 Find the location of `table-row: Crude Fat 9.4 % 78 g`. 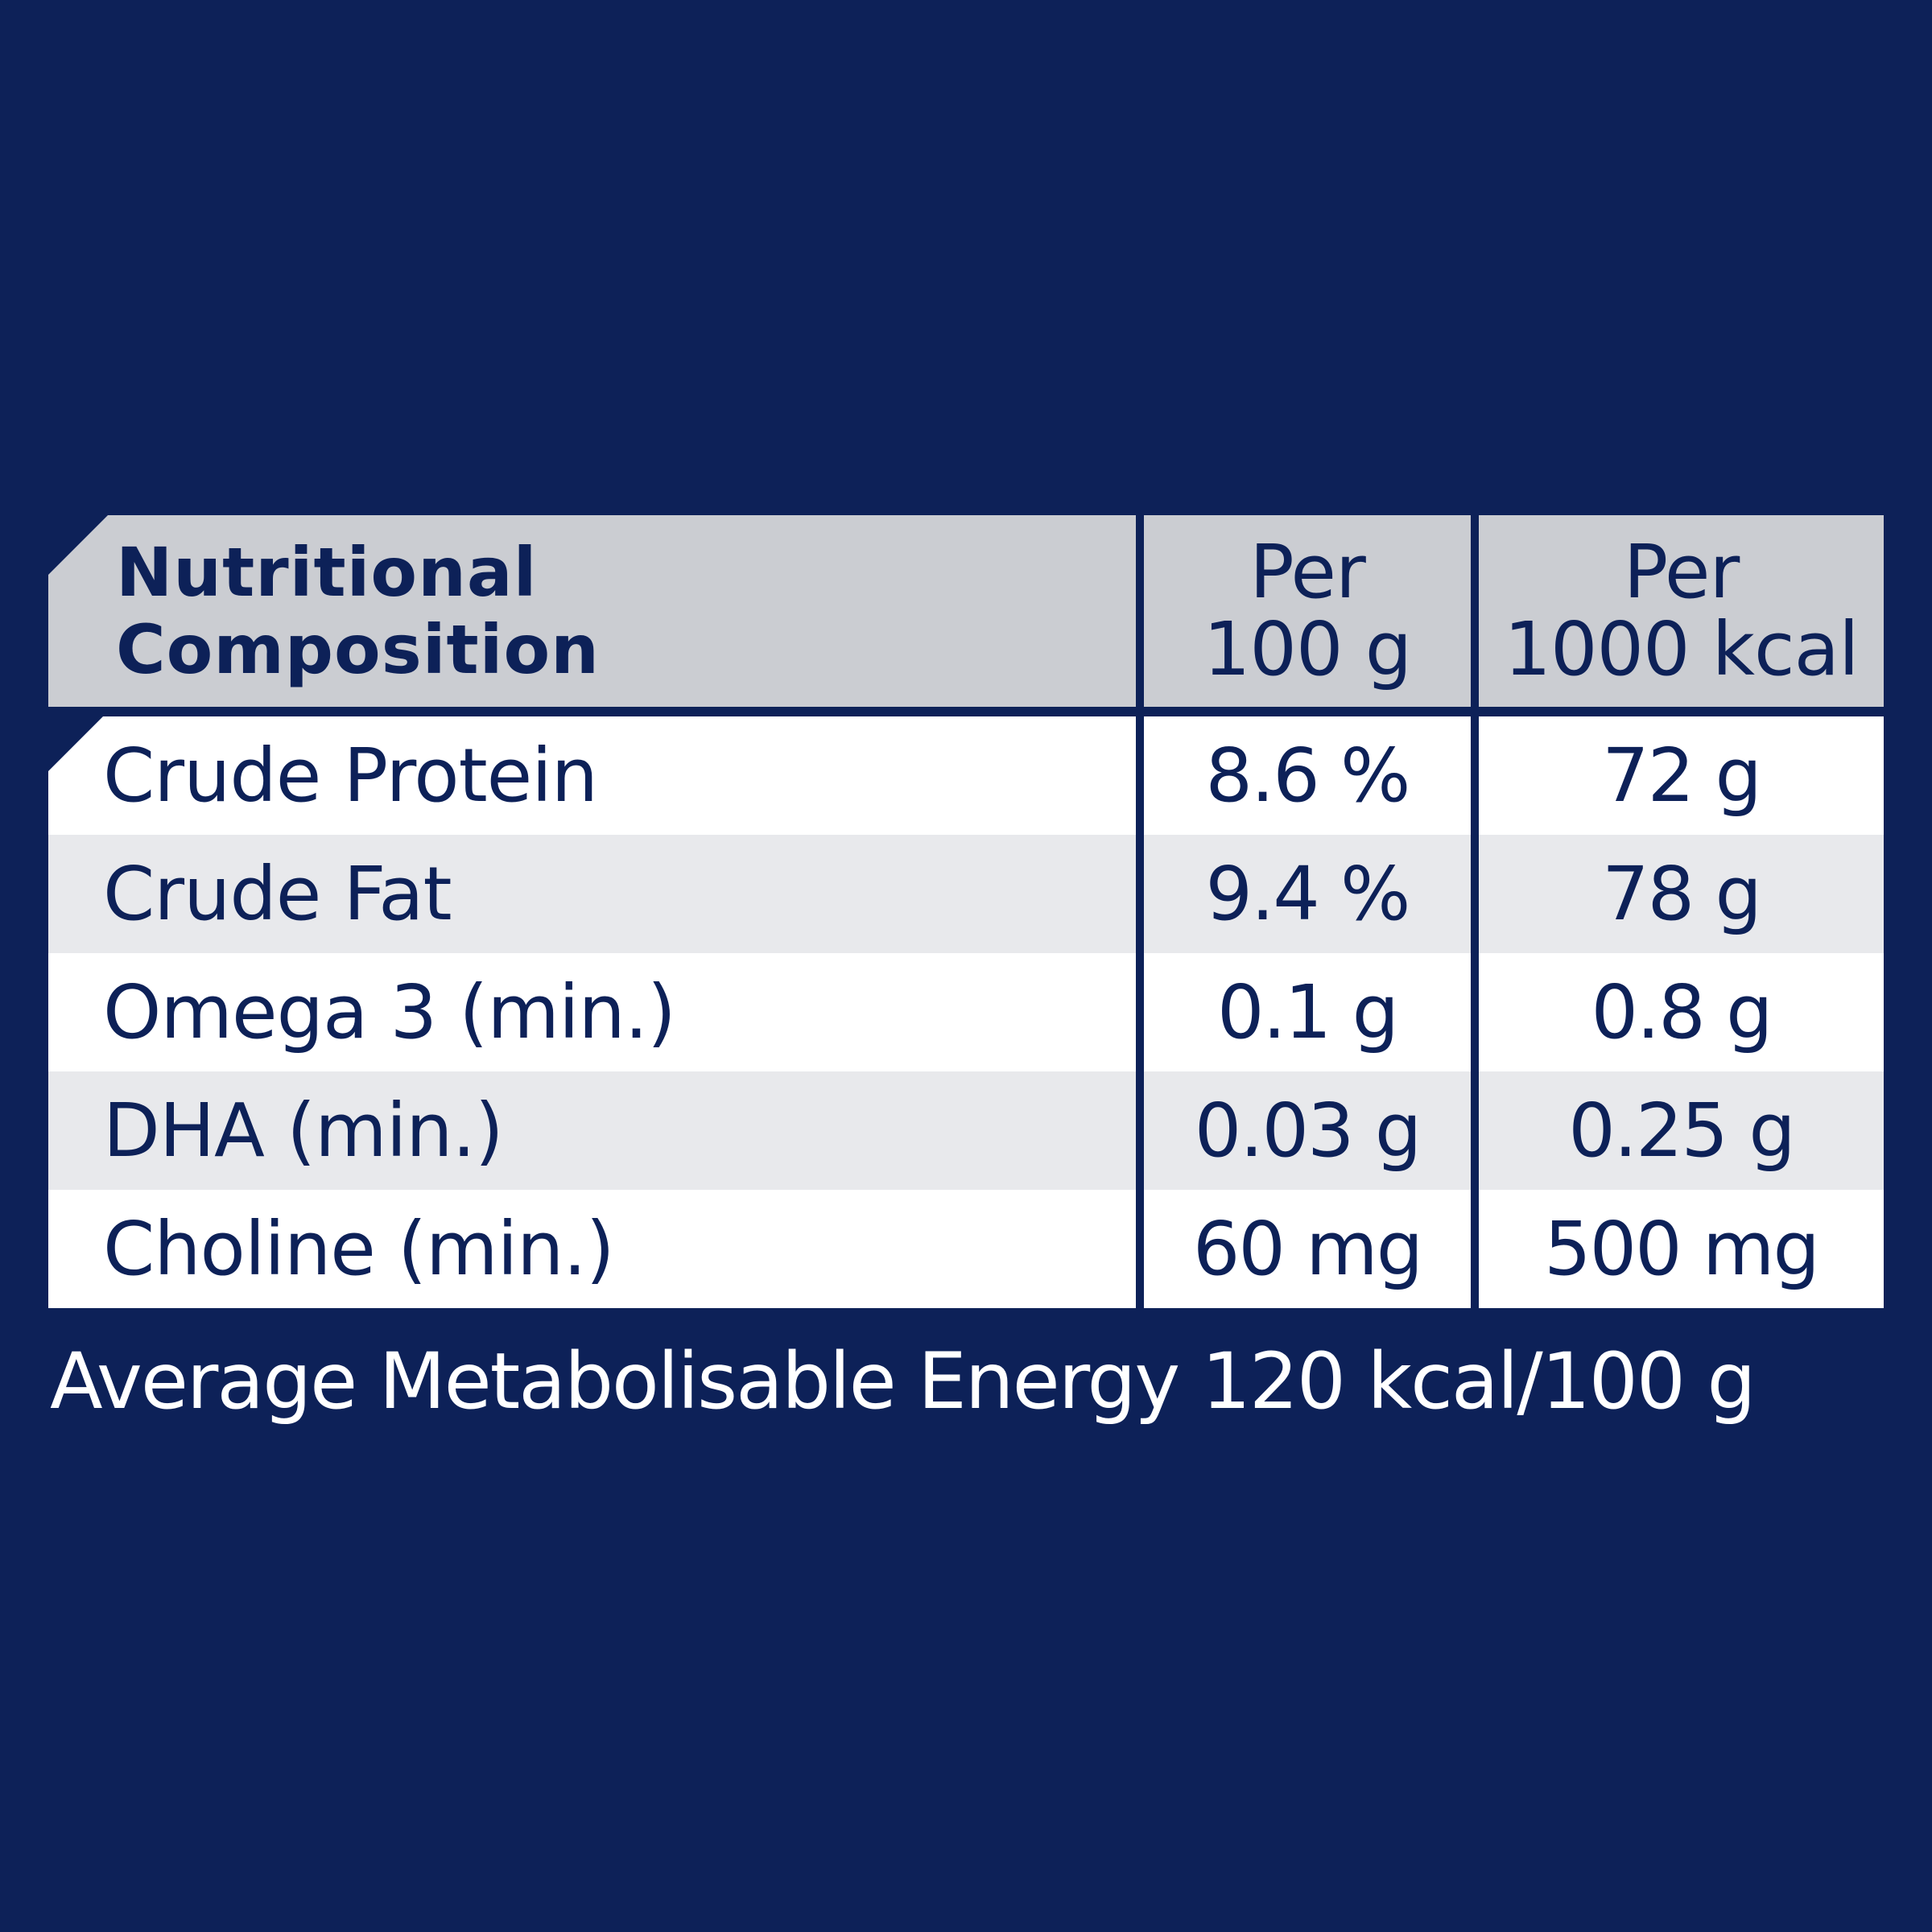

table-row: Crude Fat 9.4 % 78 g is located at coordinates (966, 894).